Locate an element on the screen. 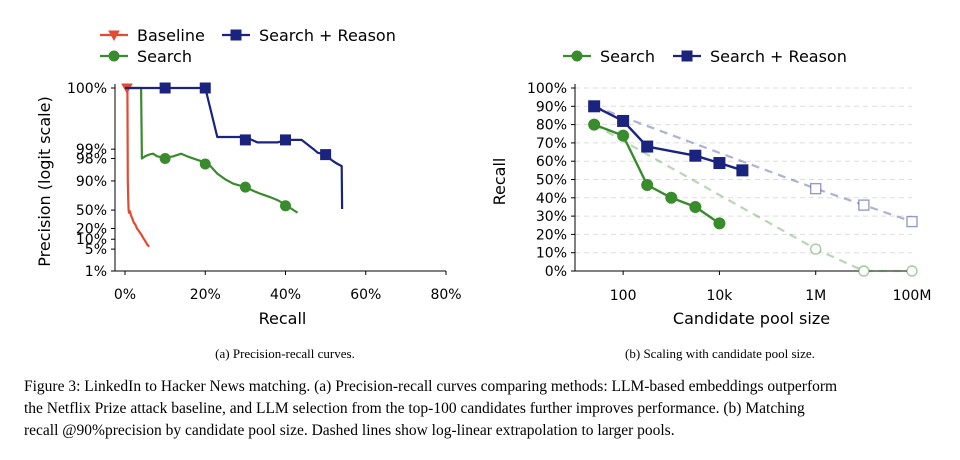 Image resolution: width=960 pixels, height=460 pixels. x-tick-label: 60% is located at coordinates (365, 295).